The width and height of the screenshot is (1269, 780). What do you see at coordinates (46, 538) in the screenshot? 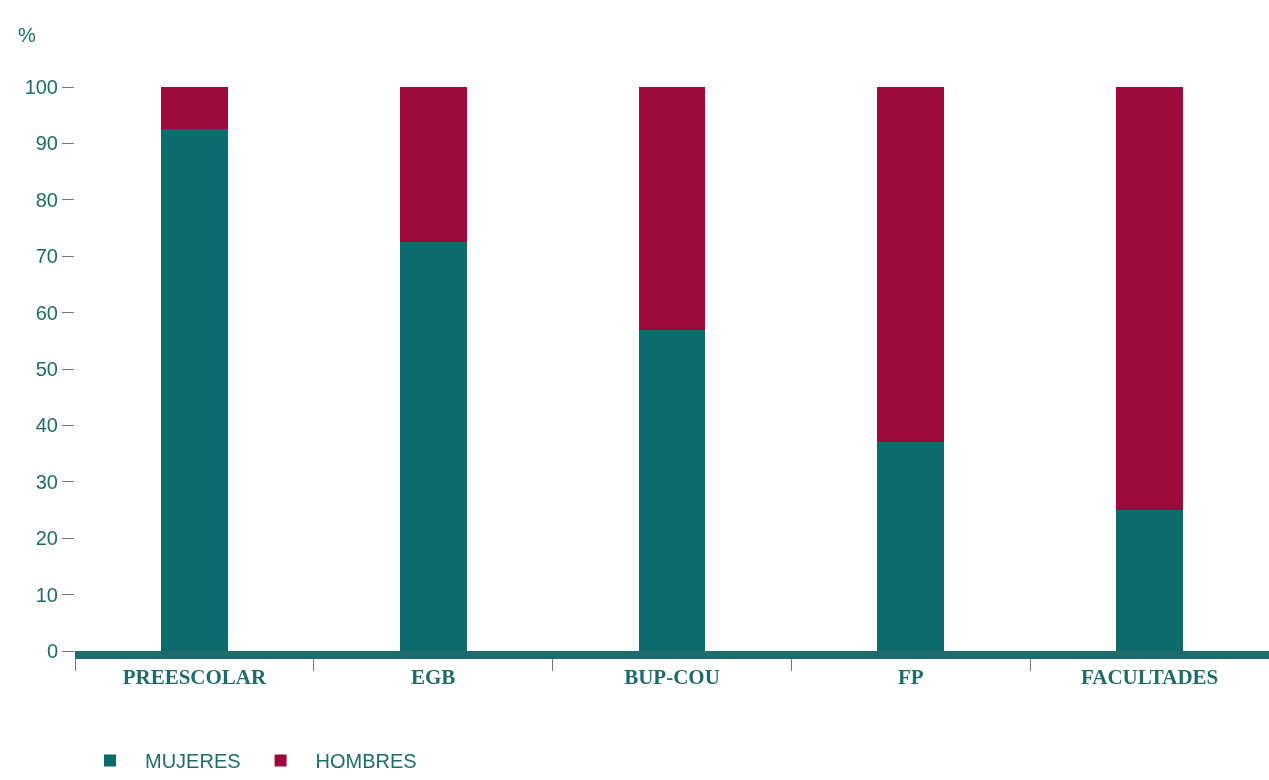
I see `y-tick-label: 20` at bounding box center [46, 538].